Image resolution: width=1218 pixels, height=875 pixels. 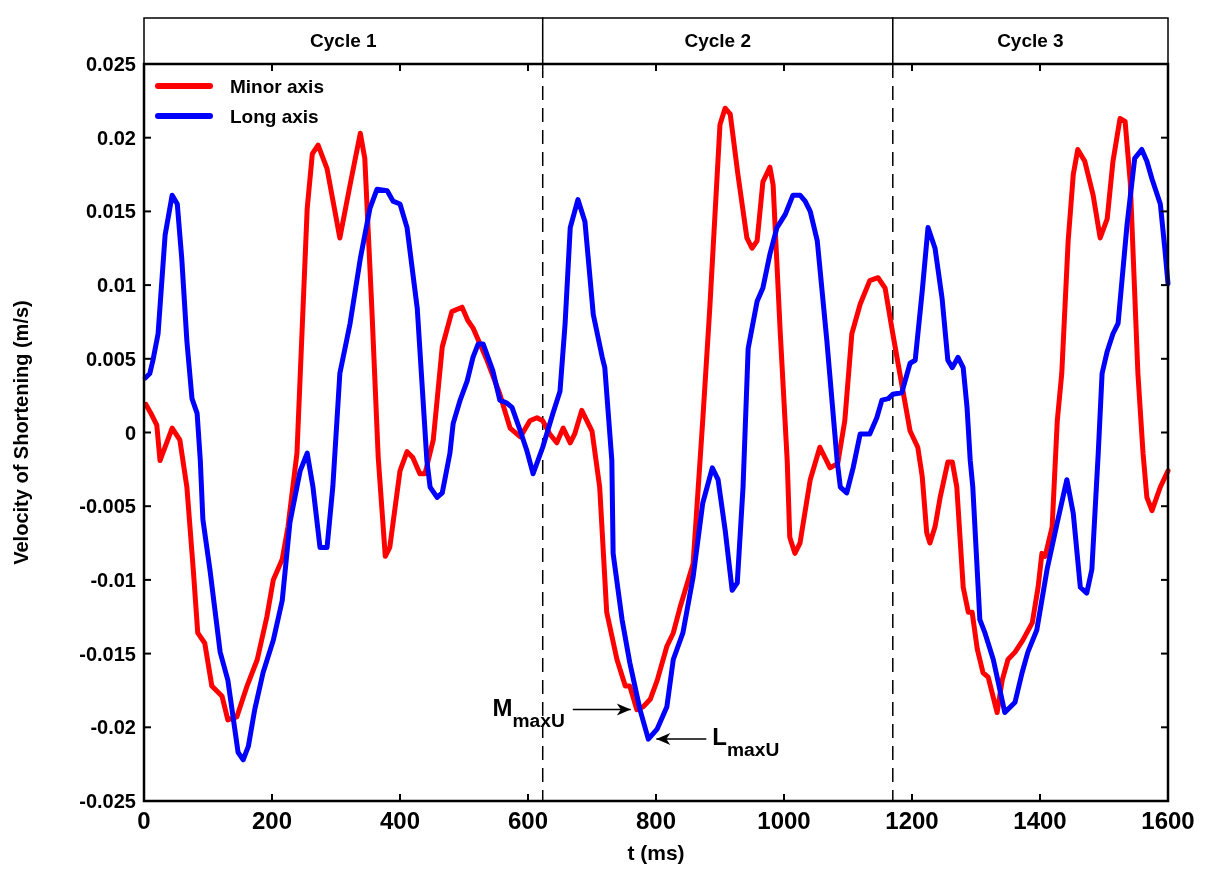 What do you see at coordinates (113, 579) in the screenshot?
I see `y-tick-label: -0.01` at bounding box center [113, 579].